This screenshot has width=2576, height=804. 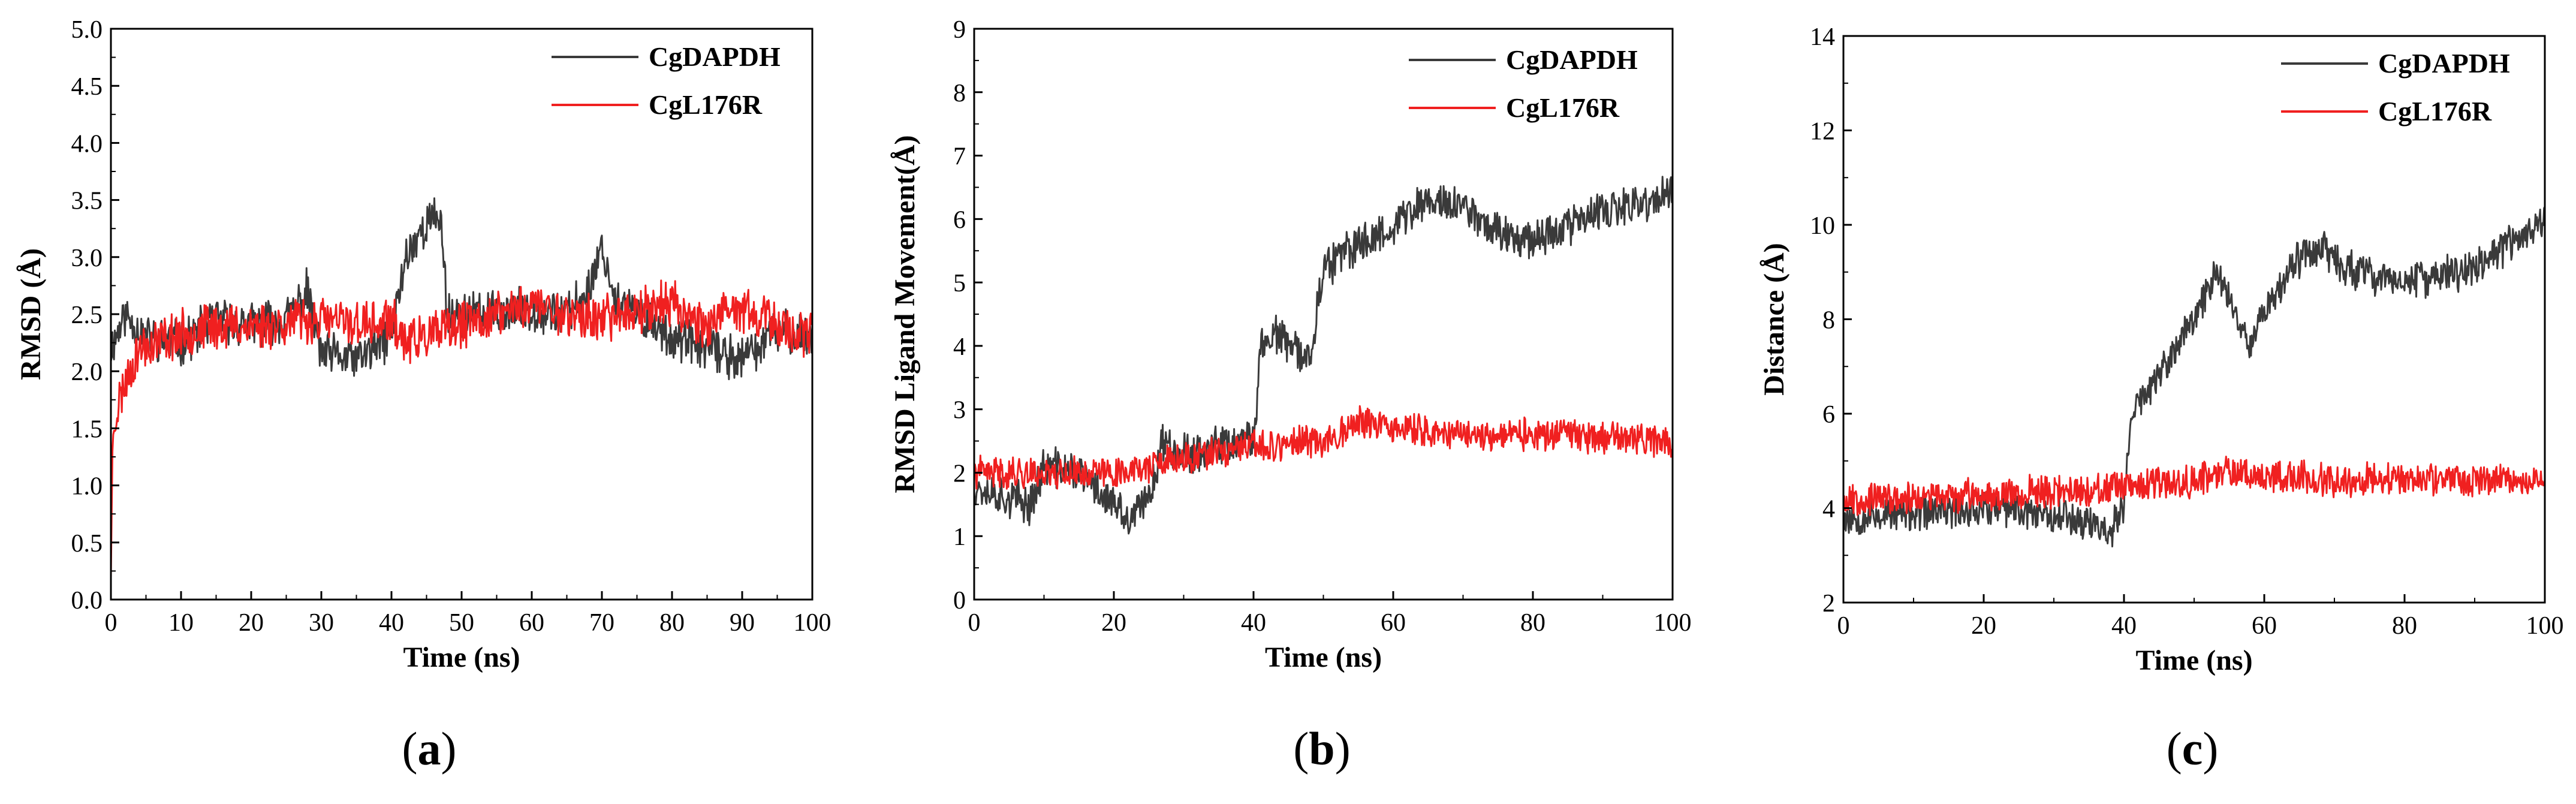 What do you see at coordinates (87, 487) in the screenshot?
I see `y-tick-label: 1.0` at bounding box center [87, 487].